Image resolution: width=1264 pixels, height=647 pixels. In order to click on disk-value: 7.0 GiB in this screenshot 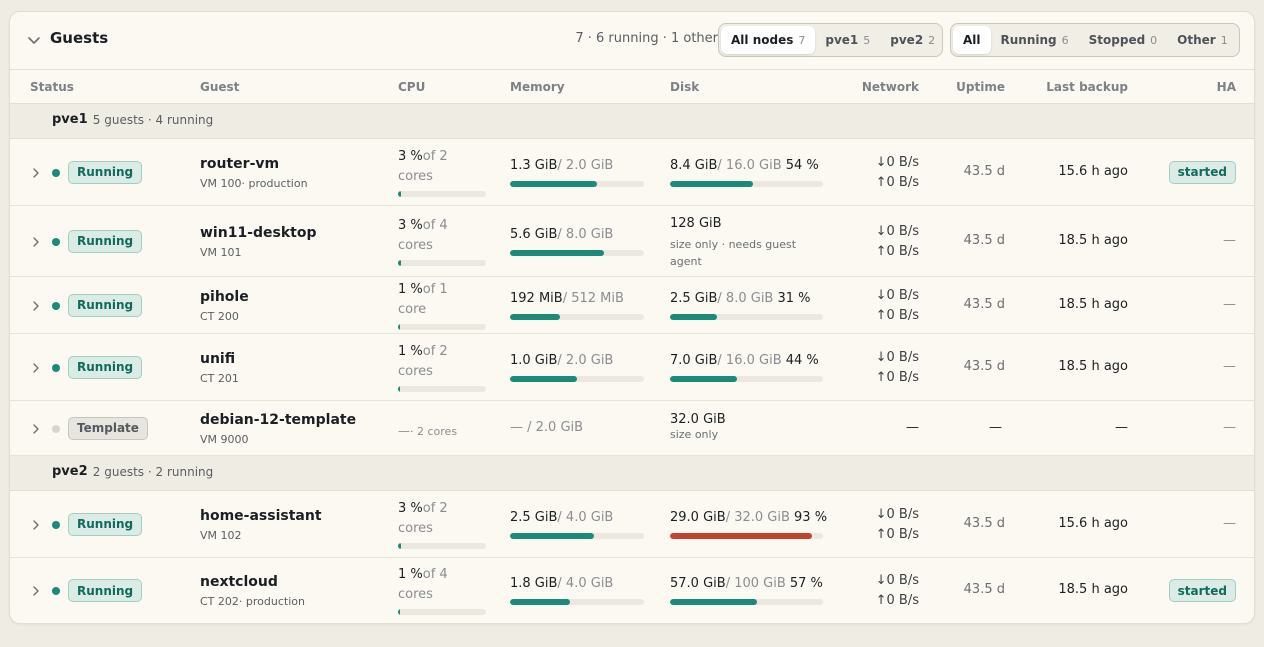, I will do `click(694, 360)`.